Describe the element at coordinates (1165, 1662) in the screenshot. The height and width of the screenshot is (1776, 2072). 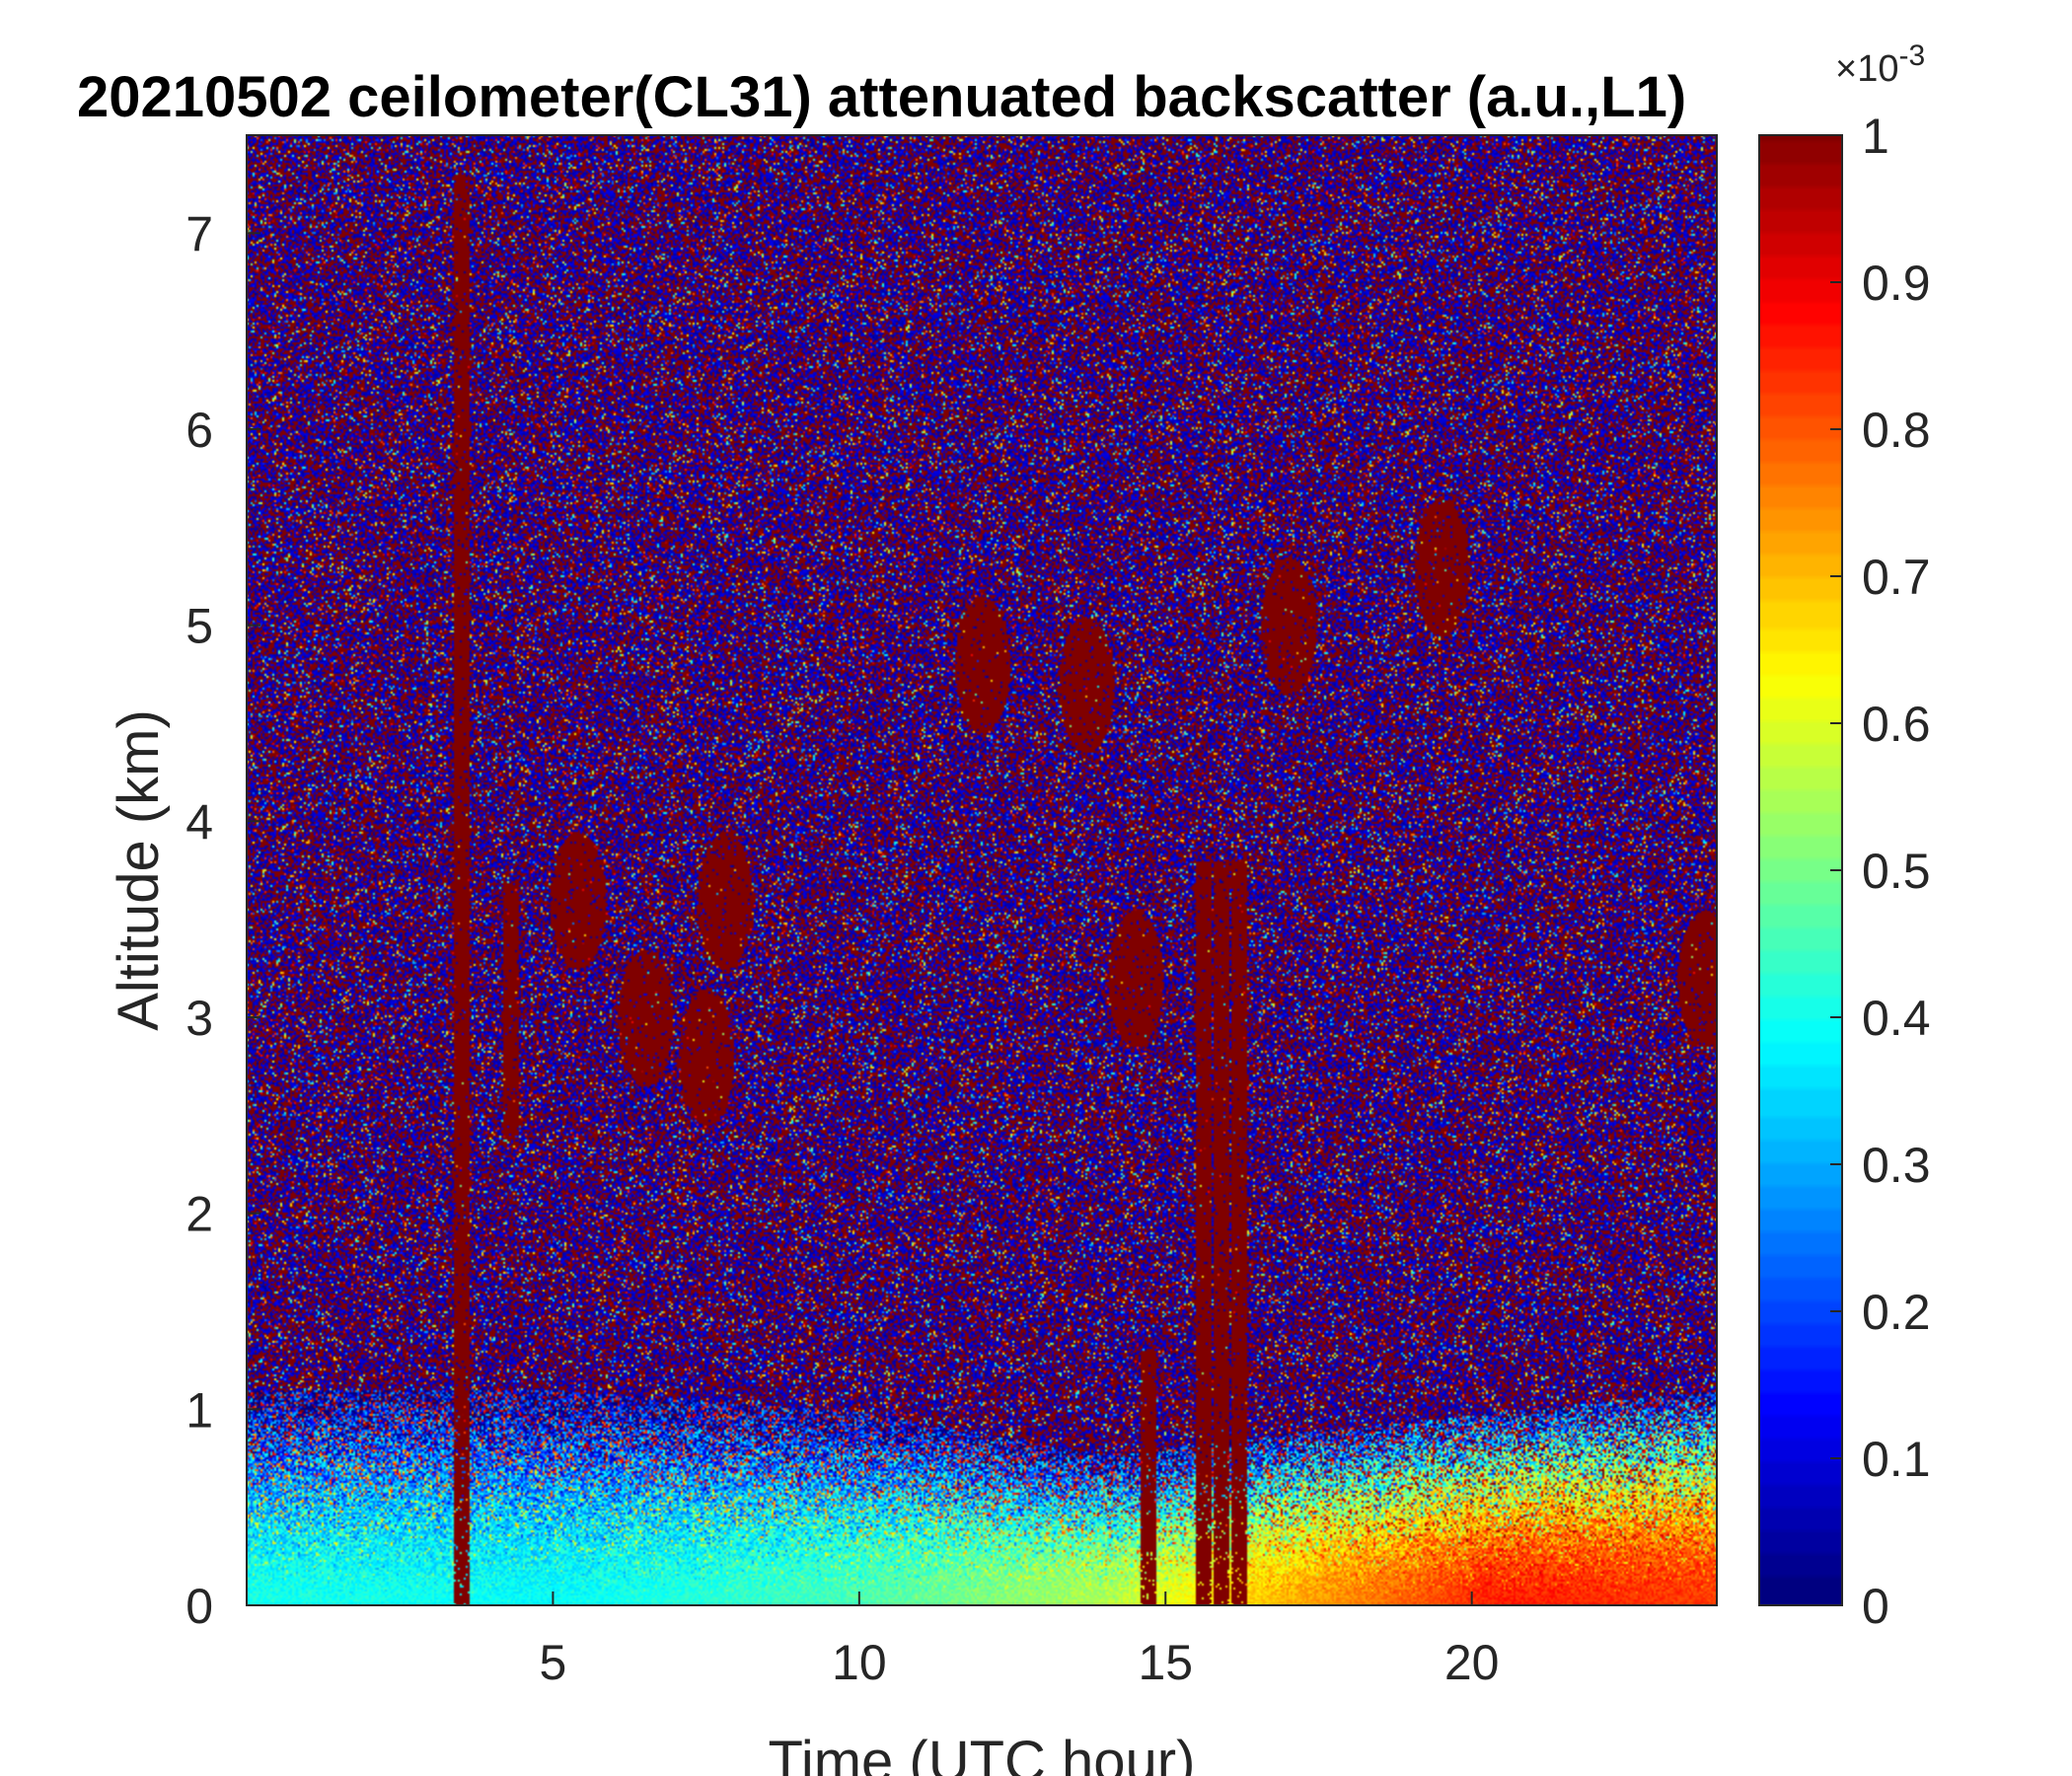
I see `x-tick-label: 15` at that location.